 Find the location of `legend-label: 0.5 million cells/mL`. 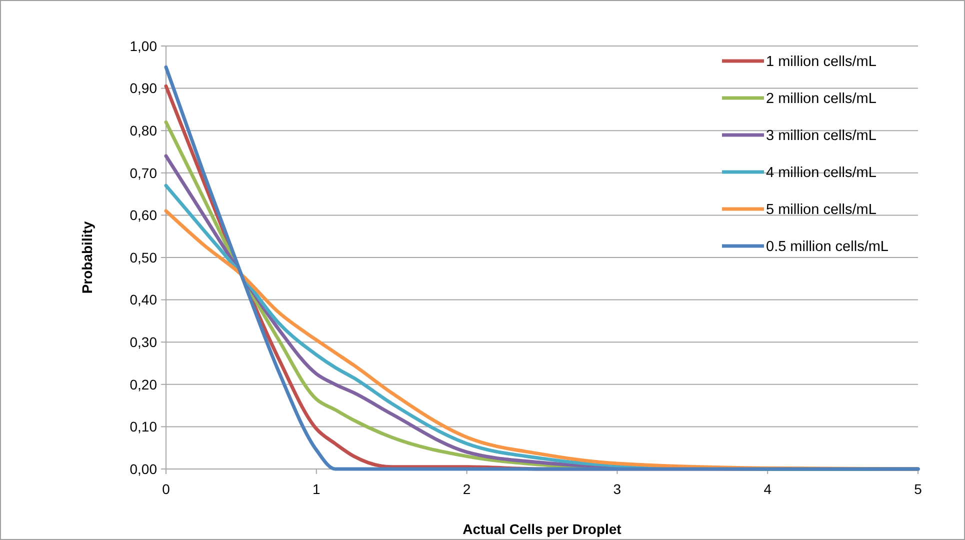

legend-label: 0.5 million cells/mL is located at coordinates (827, 247).